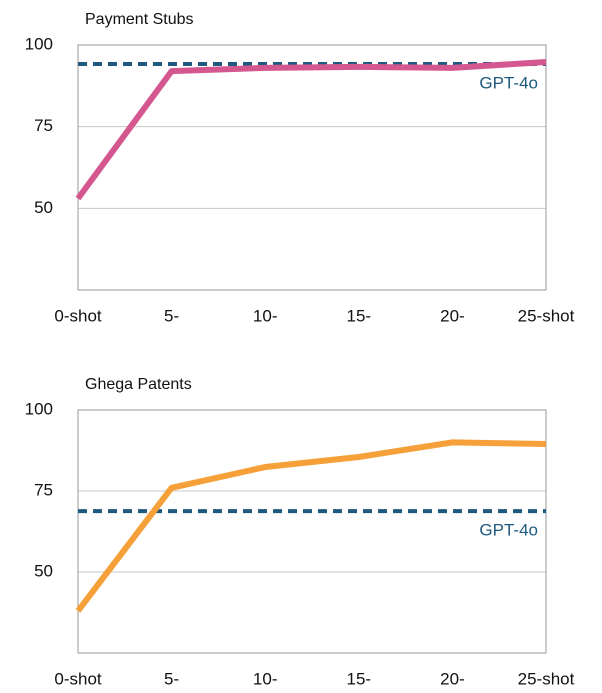 Image resolution: width=602 pixels, height=693 pixels. What do you see at coordinates (139, 19) in the screenshot?
I see `chart-title: Payment Stubs` at bounding box center [139, 19].